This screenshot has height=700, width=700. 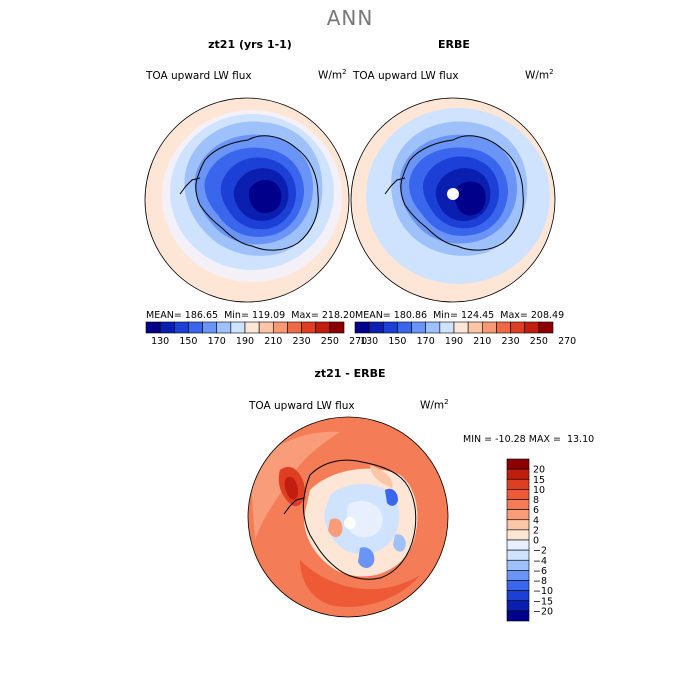 What do you see at coordinates (460, 315) in the screenshot?
I see `panel-2-stats: MEAN= 180.86 Min= 124.45 Max= 208.49` at bounding box center [460, 315].